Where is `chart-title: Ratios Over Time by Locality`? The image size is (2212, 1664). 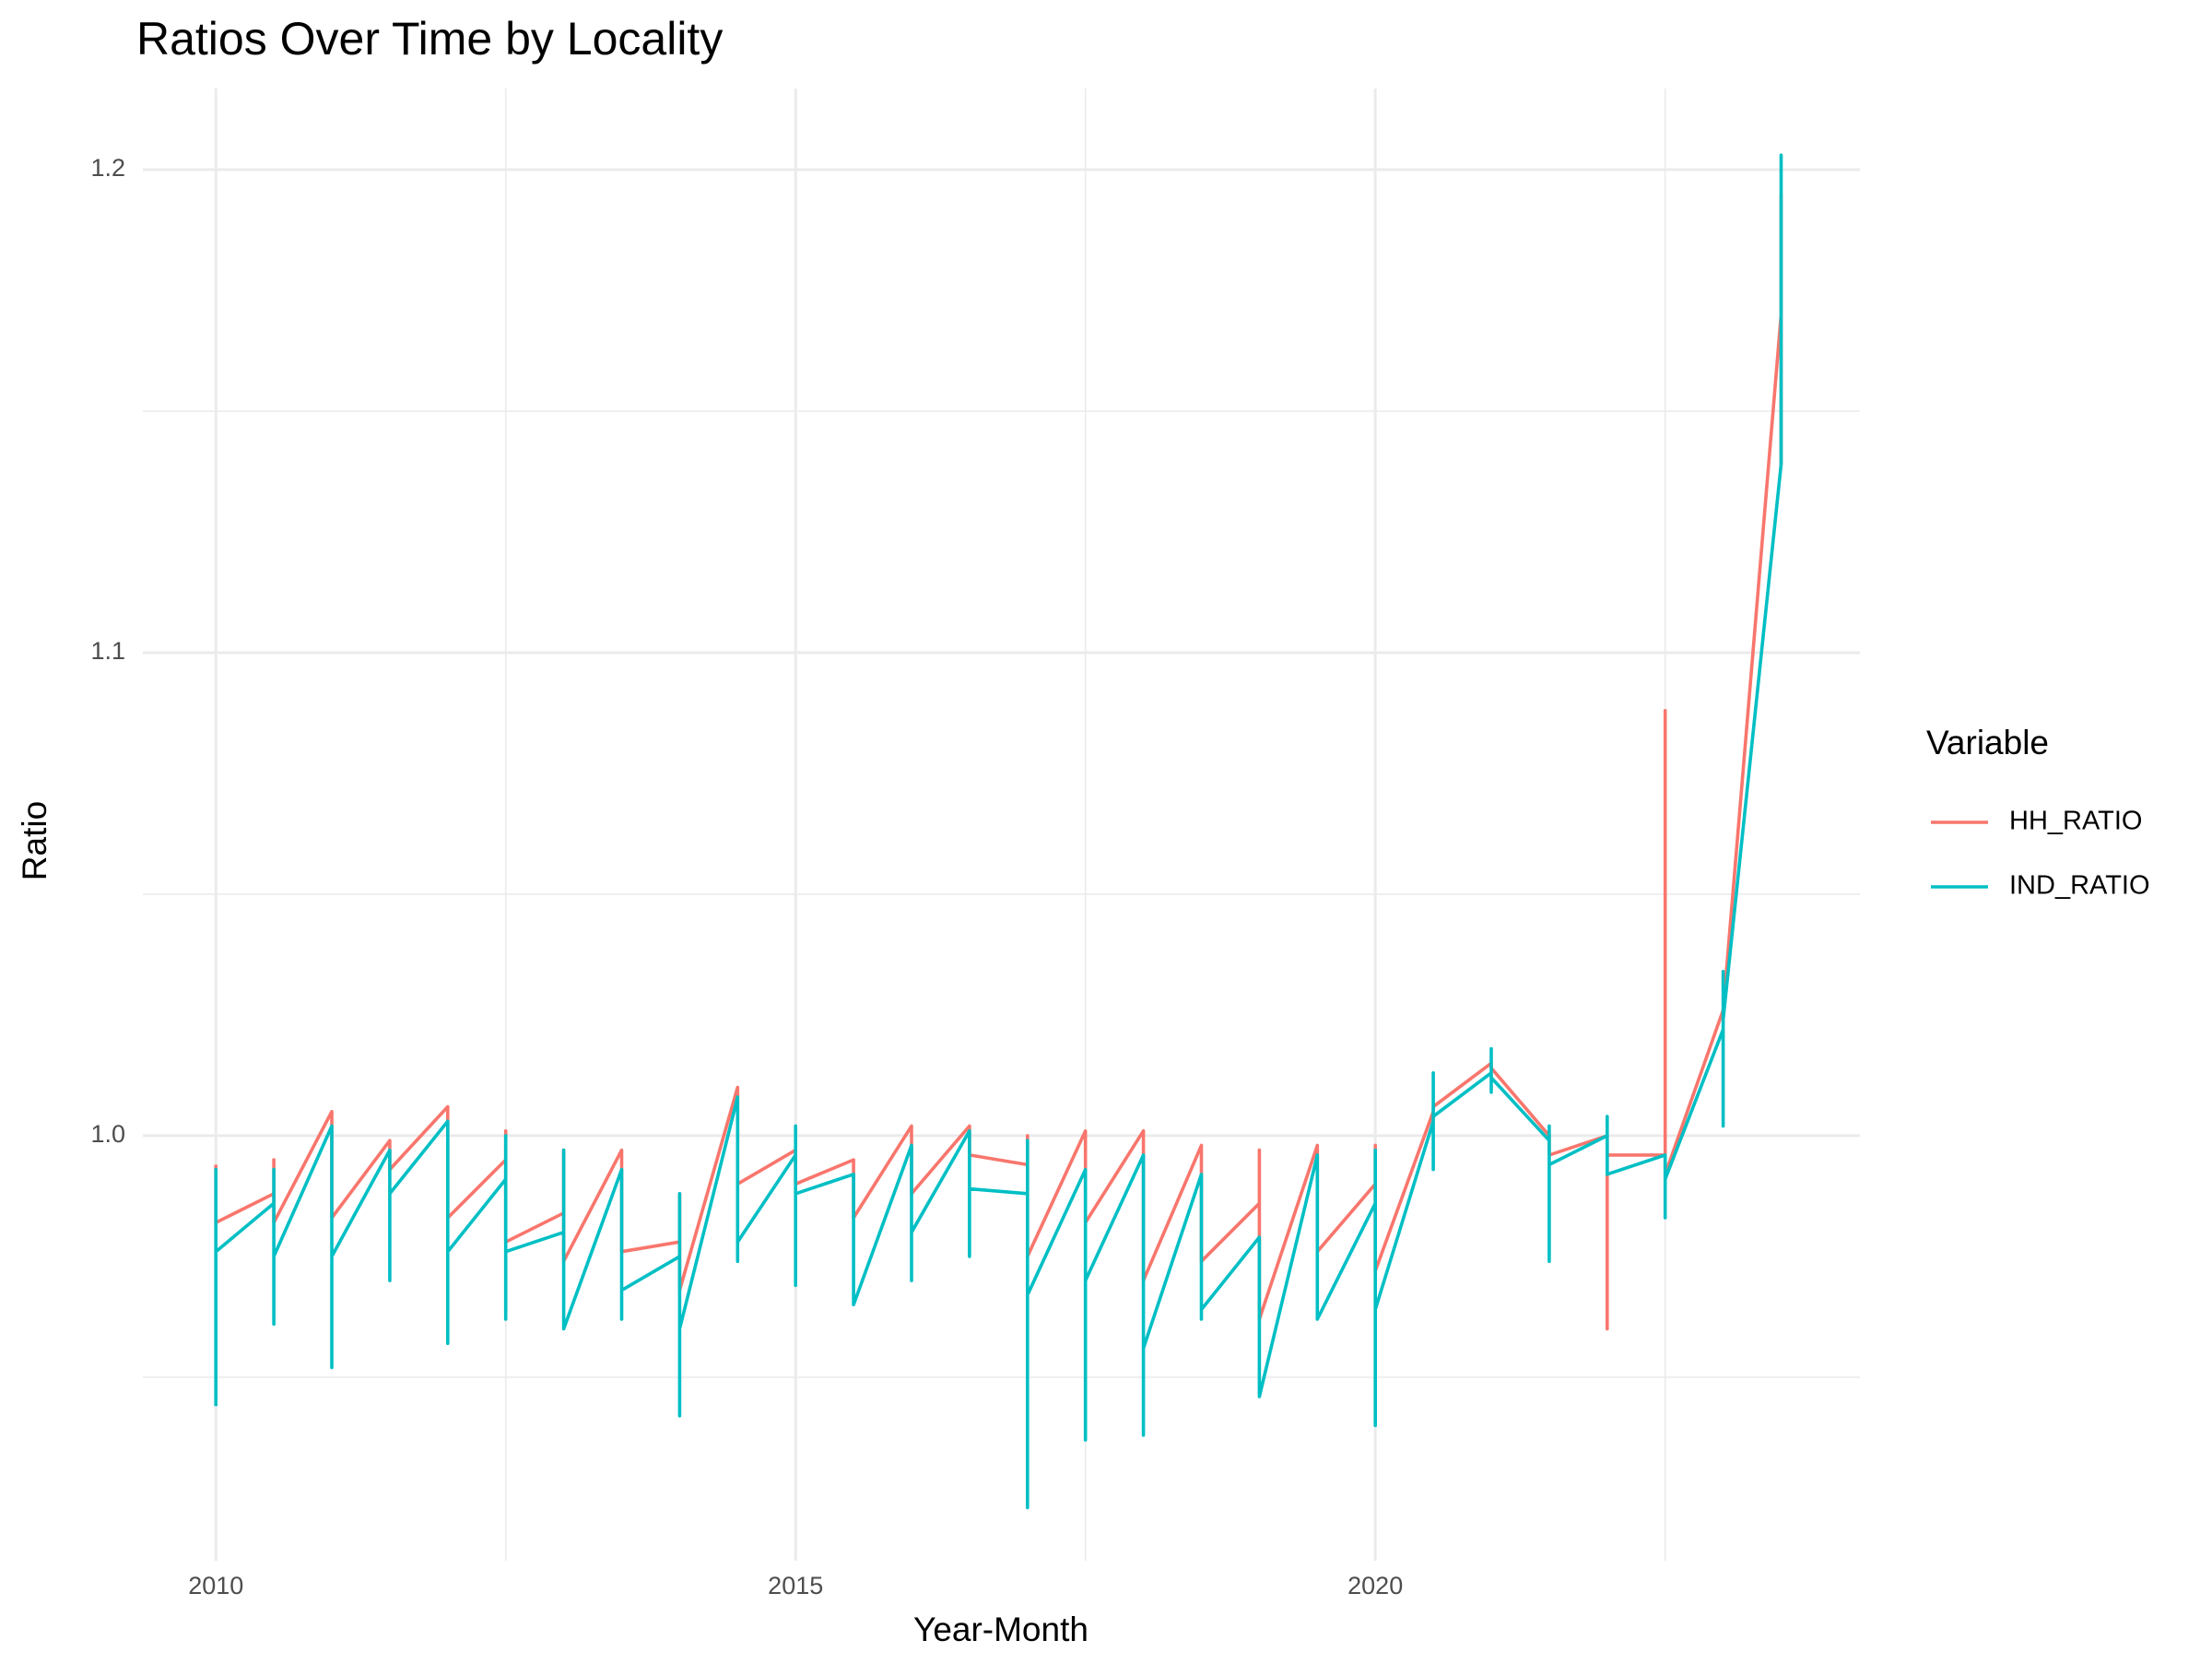
chart-title: Ratios Over Time by Locality is located at coordinates (429, 39).